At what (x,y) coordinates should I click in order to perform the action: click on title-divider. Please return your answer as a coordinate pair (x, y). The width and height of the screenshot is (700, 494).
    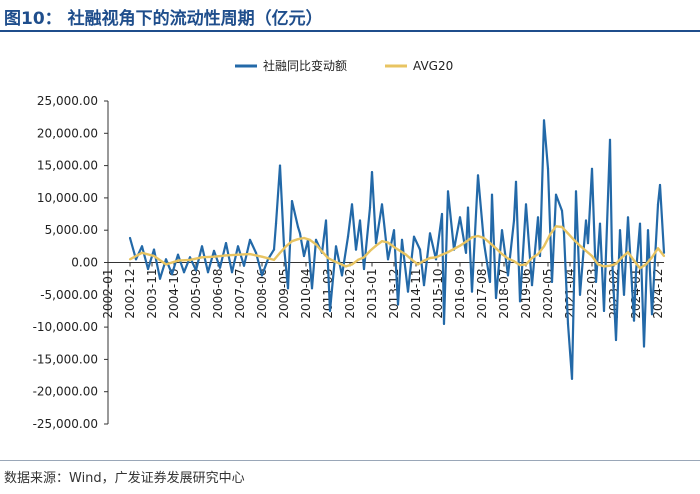
    Looking at the image, I should click on (350, 31).